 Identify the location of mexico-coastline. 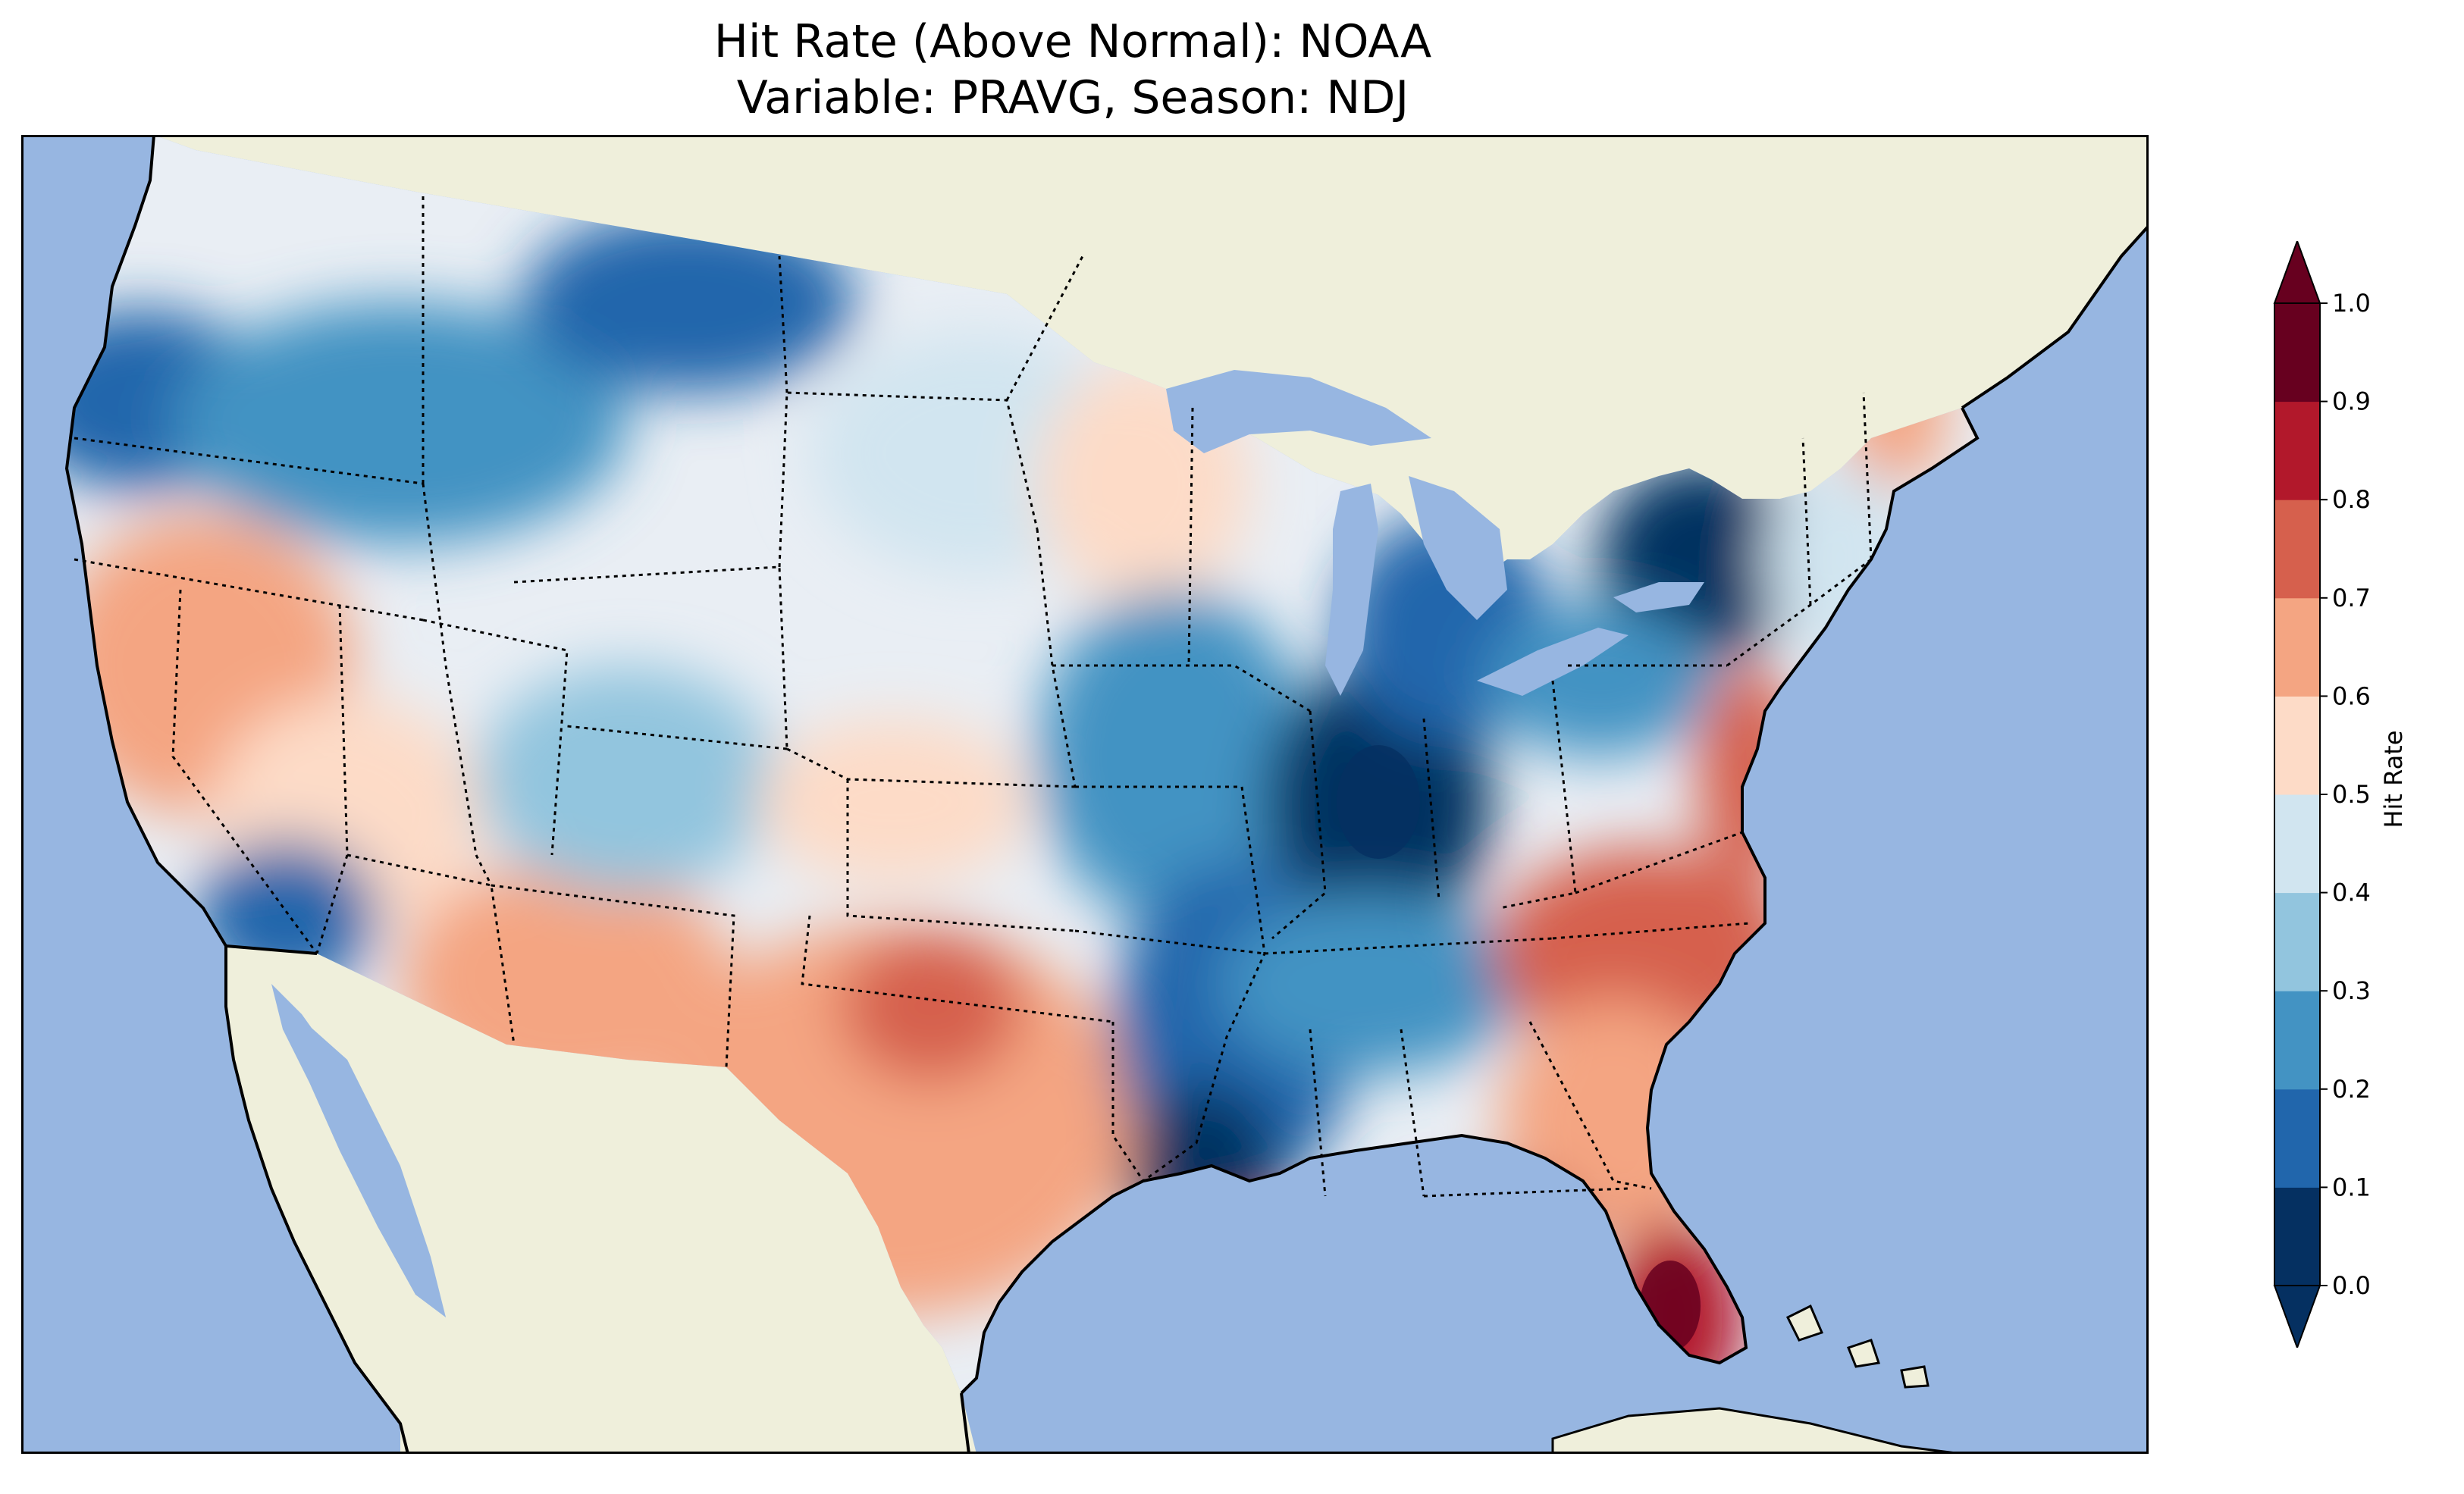
(597, 1200).